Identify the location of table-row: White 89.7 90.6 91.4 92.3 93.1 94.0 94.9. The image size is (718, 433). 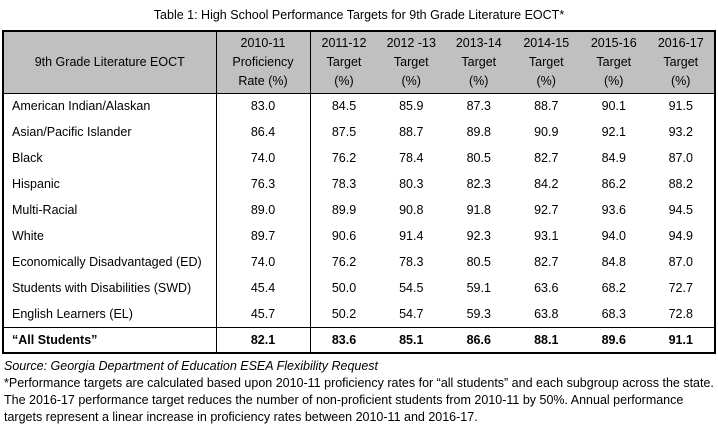
(359, 236).